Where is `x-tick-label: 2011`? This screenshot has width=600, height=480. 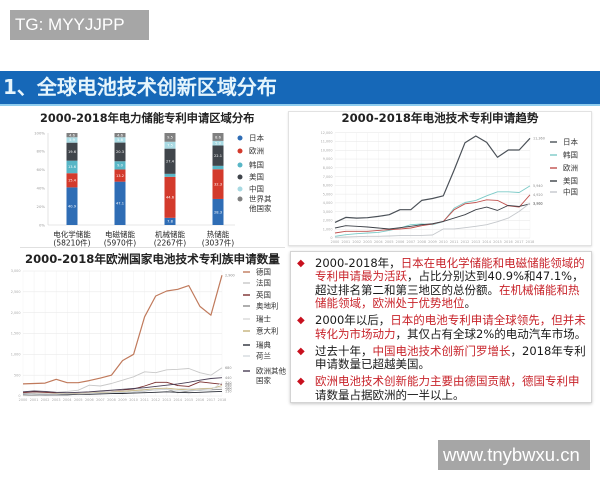 x-tick-label: 2011 is located at coordinates (454, 242).